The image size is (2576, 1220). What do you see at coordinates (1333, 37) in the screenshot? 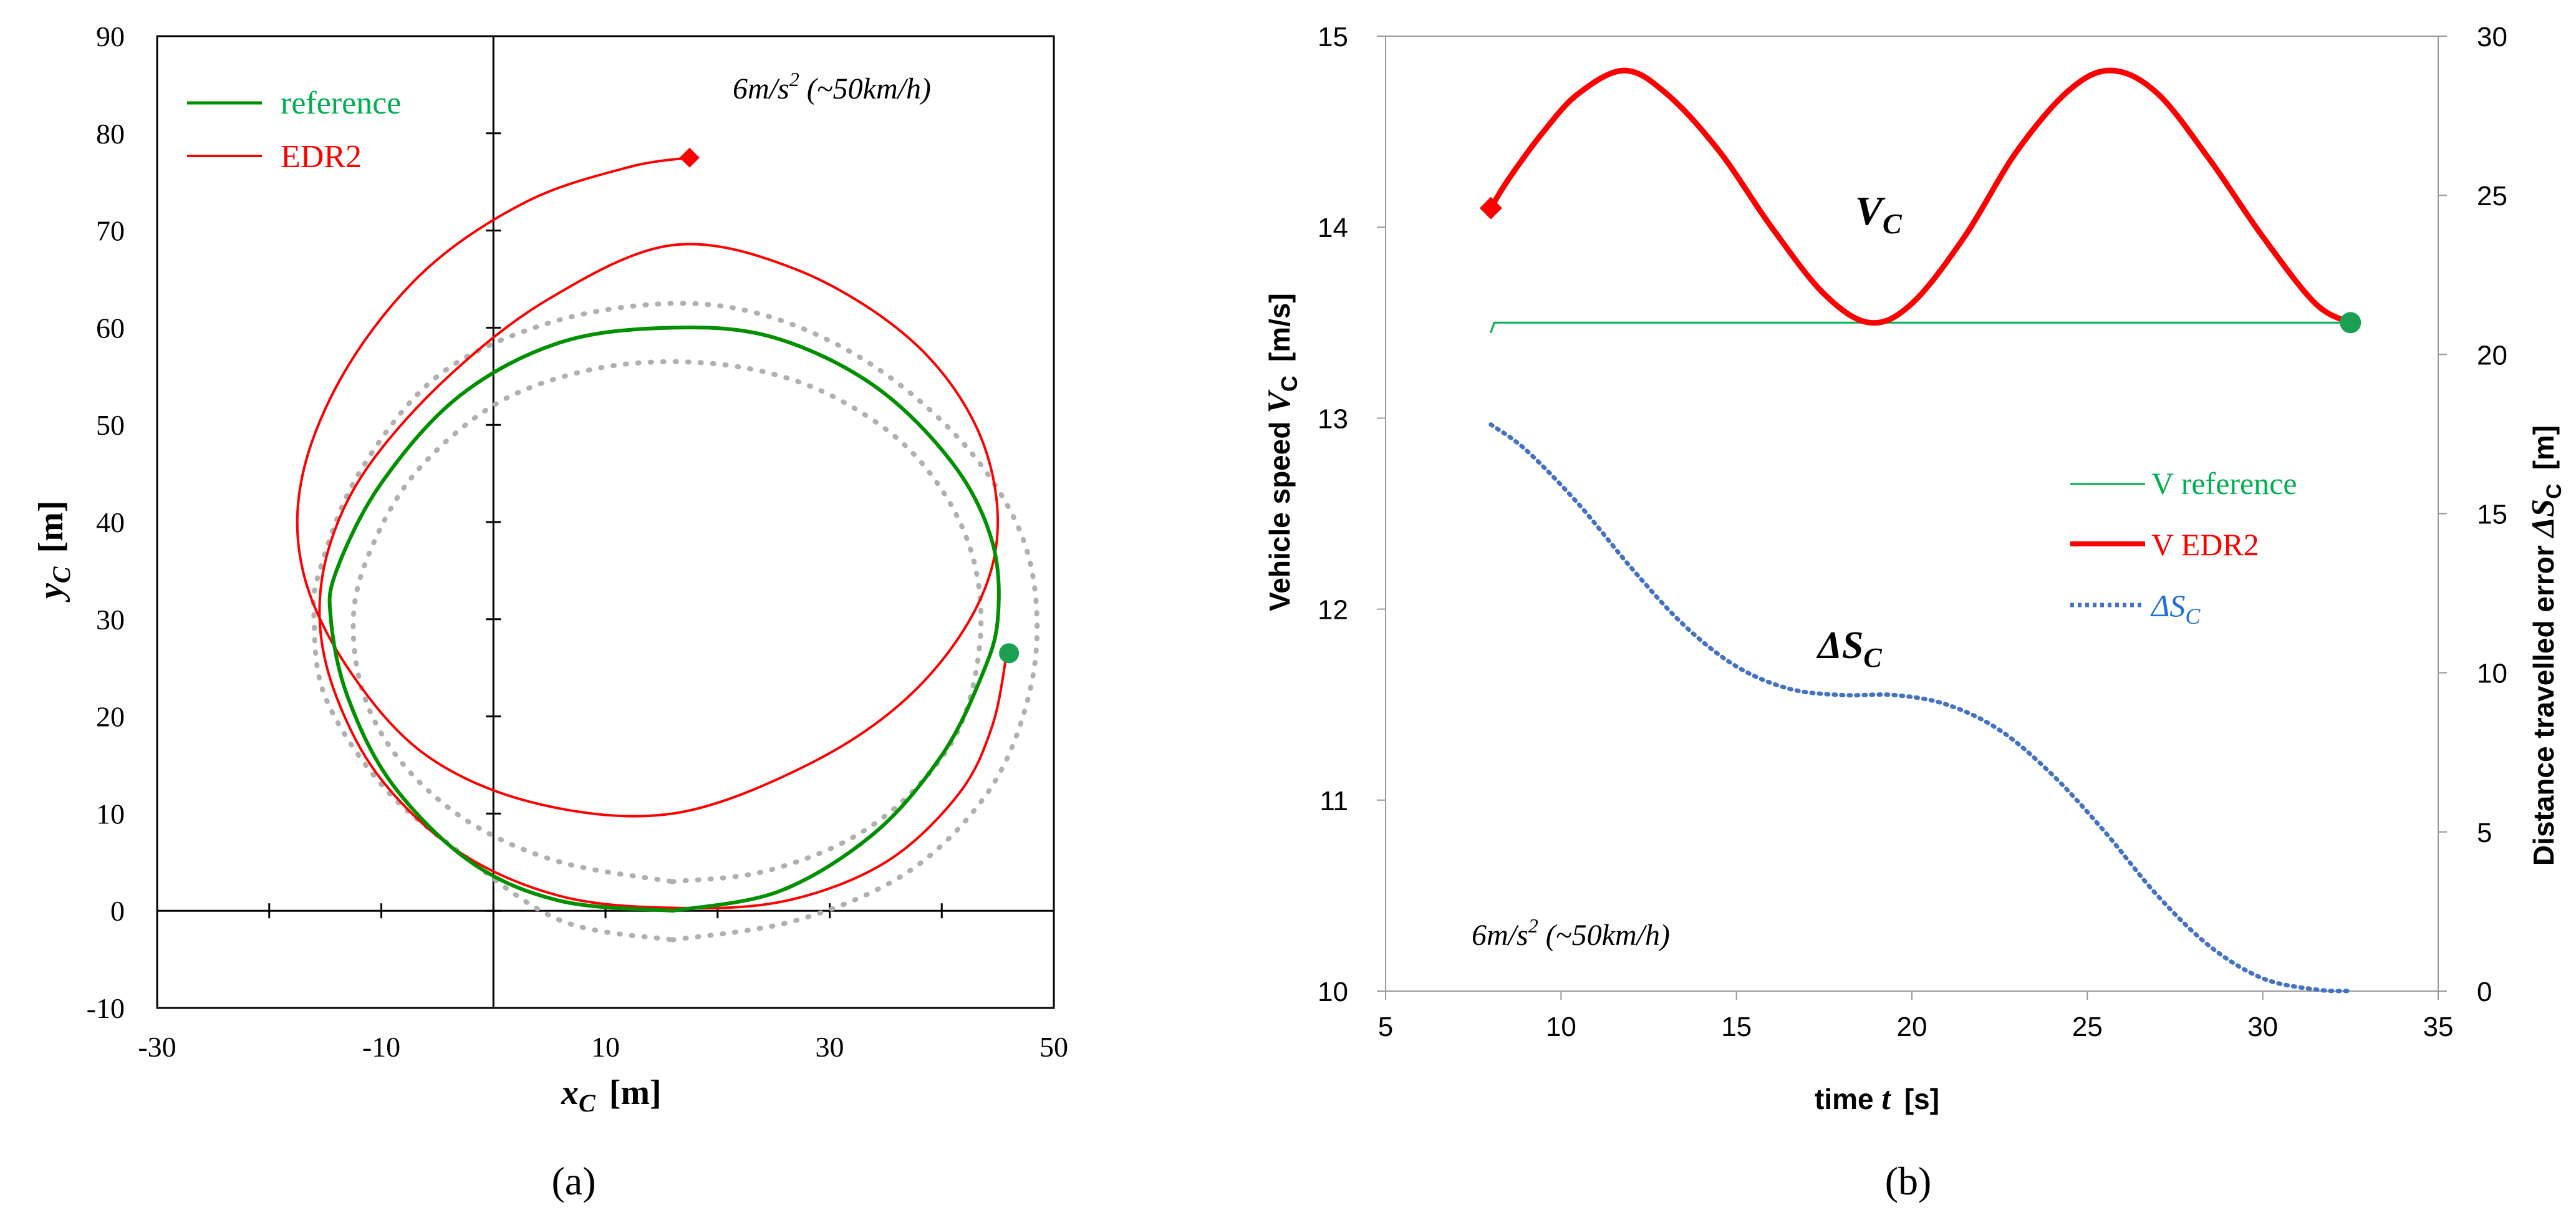
I see `b-left-tick-label: 15` at bounding box center [1333, 37].